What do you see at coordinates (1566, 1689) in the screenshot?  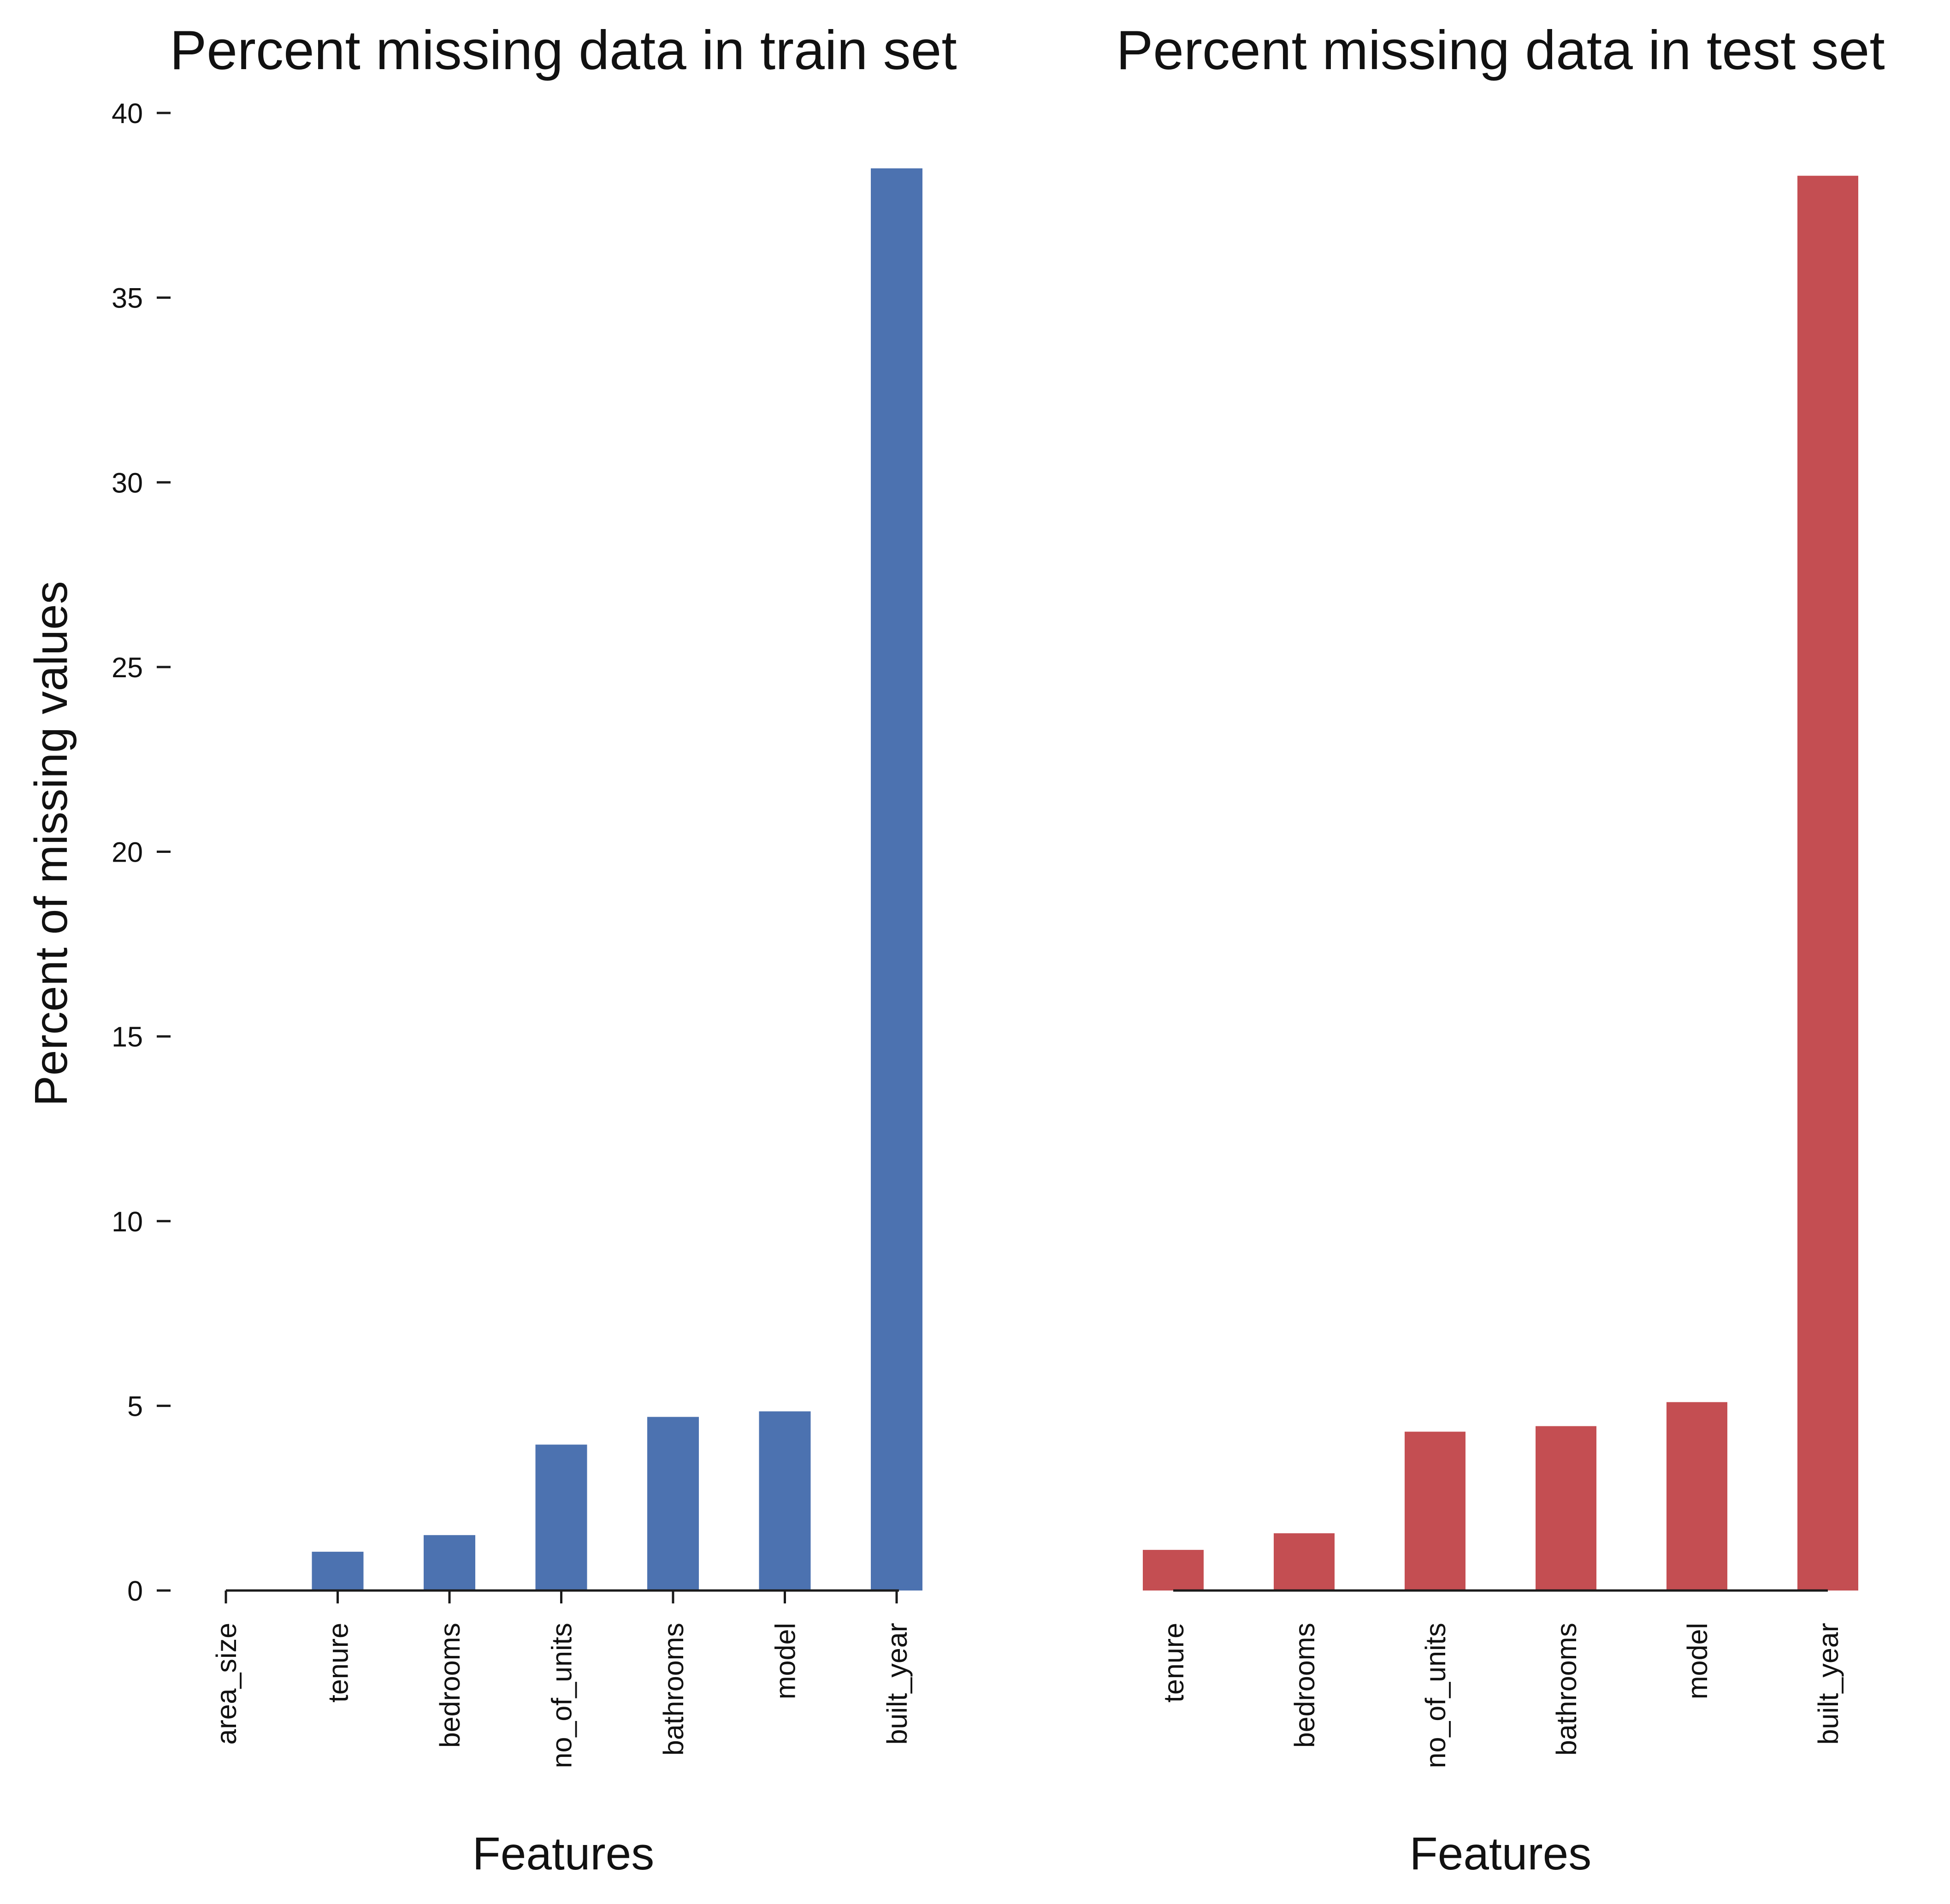 I see `test-x-tick-label: bathrooms` at bounding box center [1566, 1689].